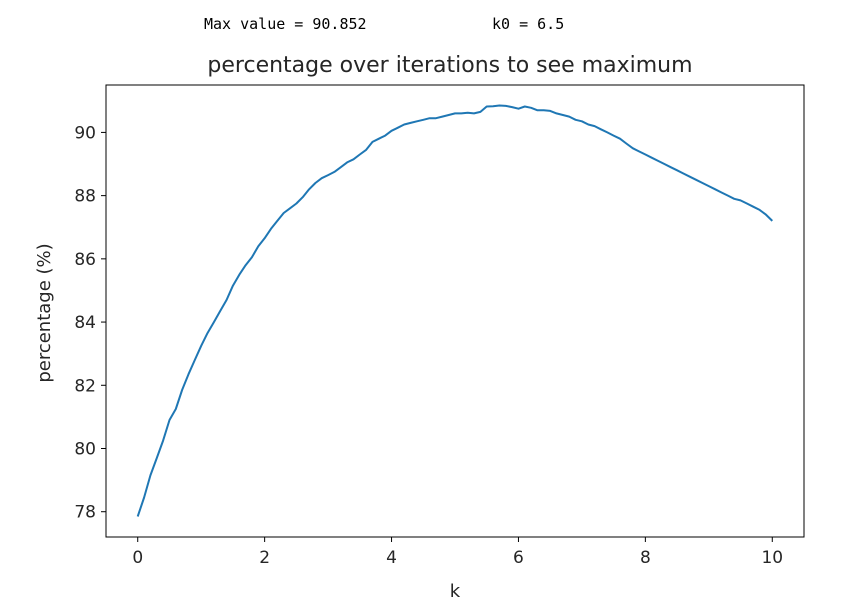 The width and height of the screenshot is (841, 613). Describe the element at coordinates (44, 312) in the screenshot. I see `y-axis-label: percentage (%)` at that location.